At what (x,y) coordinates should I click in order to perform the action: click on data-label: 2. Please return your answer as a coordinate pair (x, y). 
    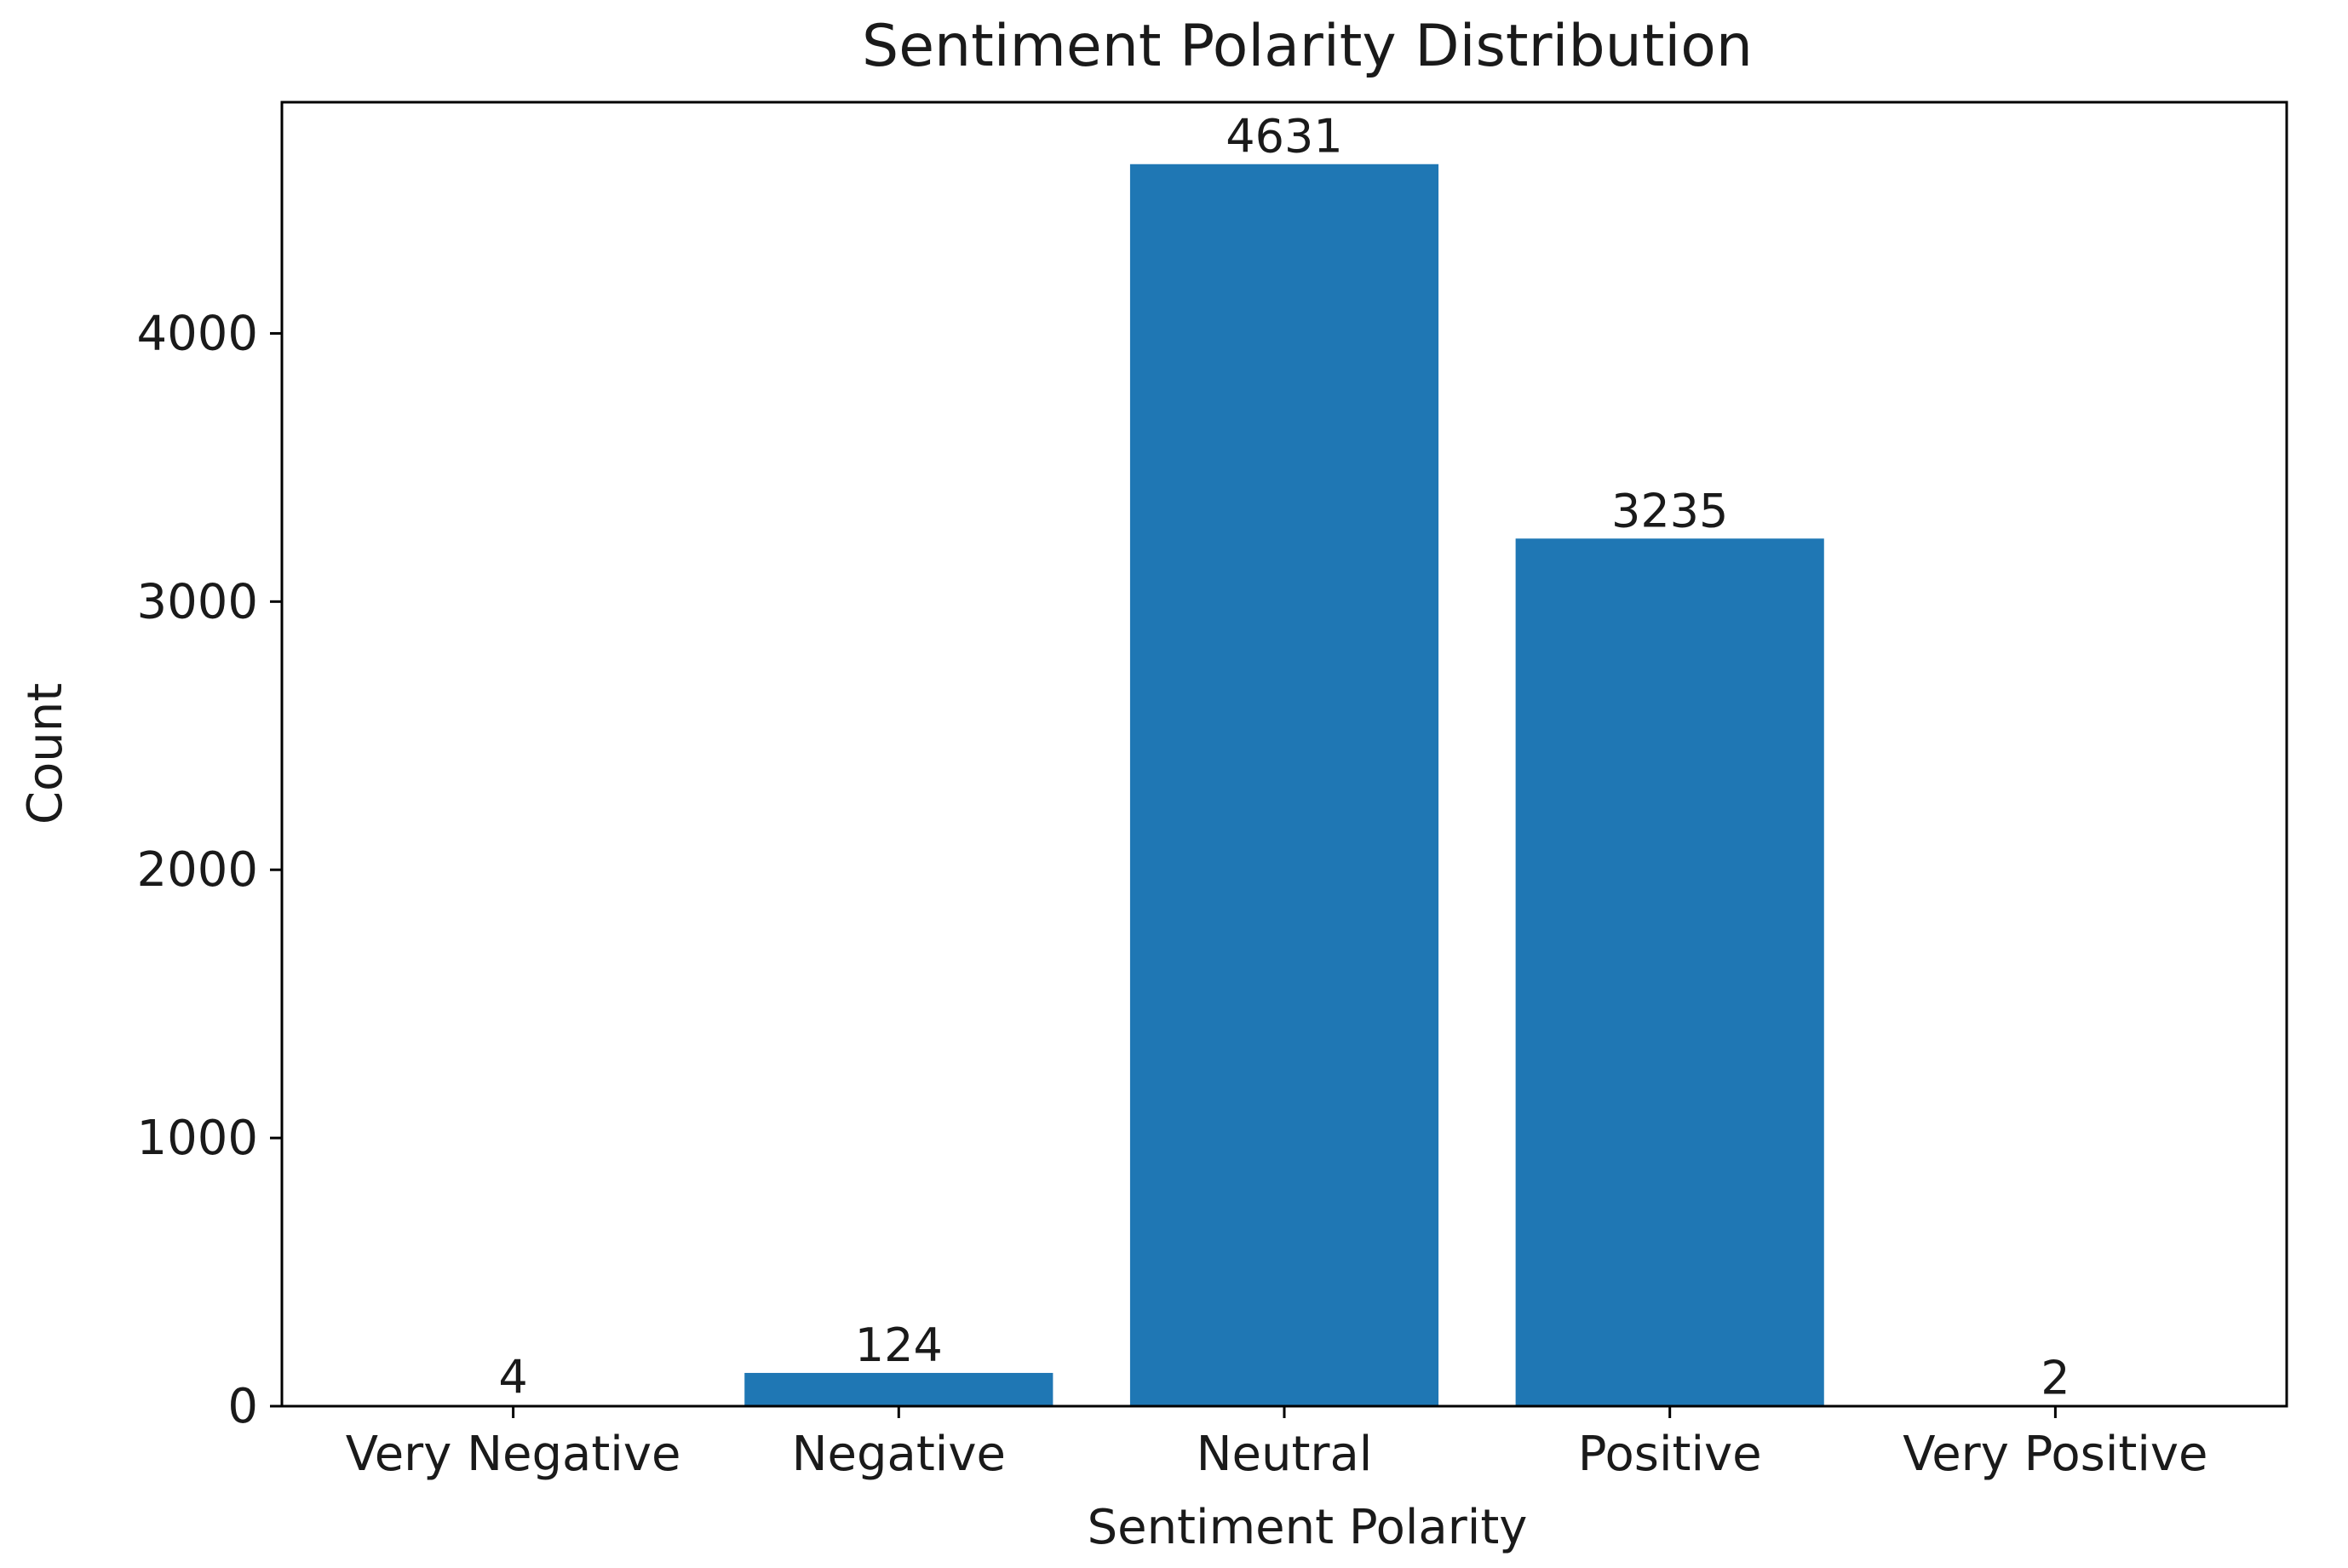
    Looking at the image, I should click on (2055, 1377).